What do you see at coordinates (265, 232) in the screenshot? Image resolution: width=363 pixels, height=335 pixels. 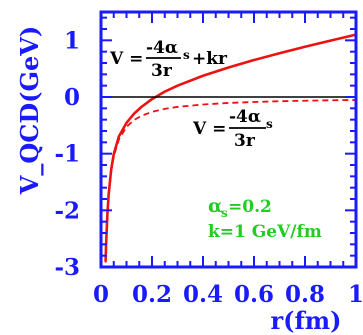 I see `k-value: k=1 GeV/fm` at bounding box center [265, 232].